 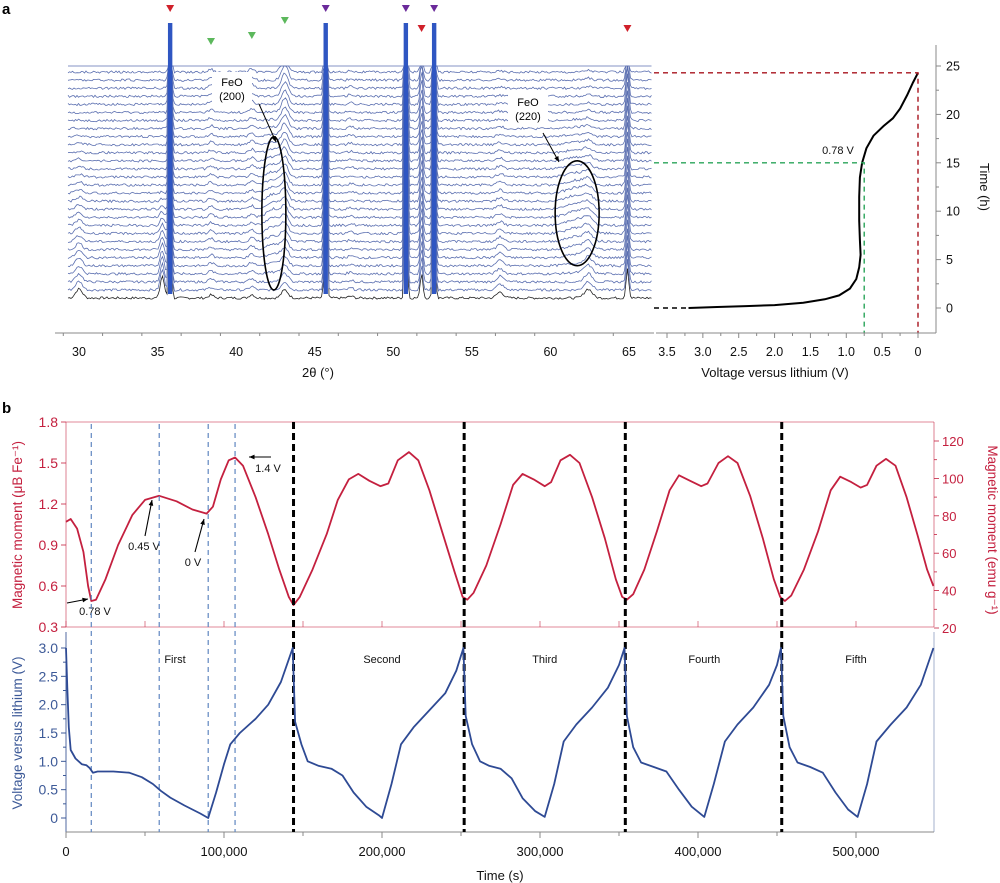 I want to click on volt-y-tick-label: 2.5, so click(x=49, y=676).